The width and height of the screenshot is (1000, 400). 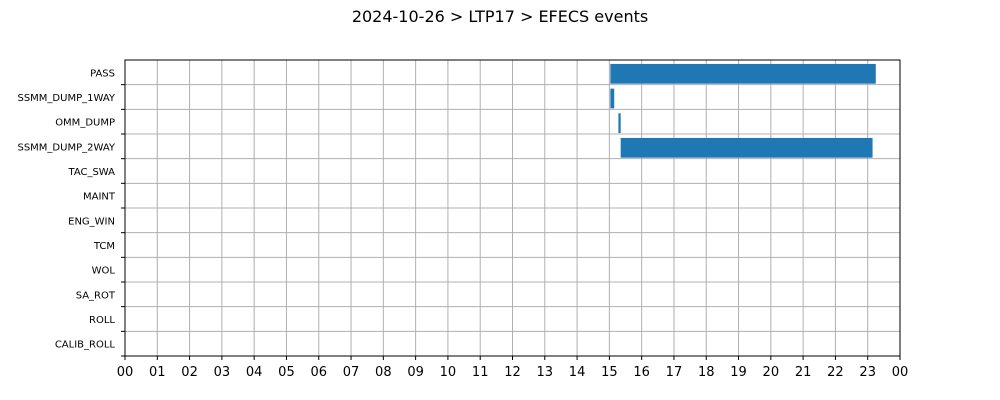 I want to click on x-tick-label: 22, so click(x=835, y=372).